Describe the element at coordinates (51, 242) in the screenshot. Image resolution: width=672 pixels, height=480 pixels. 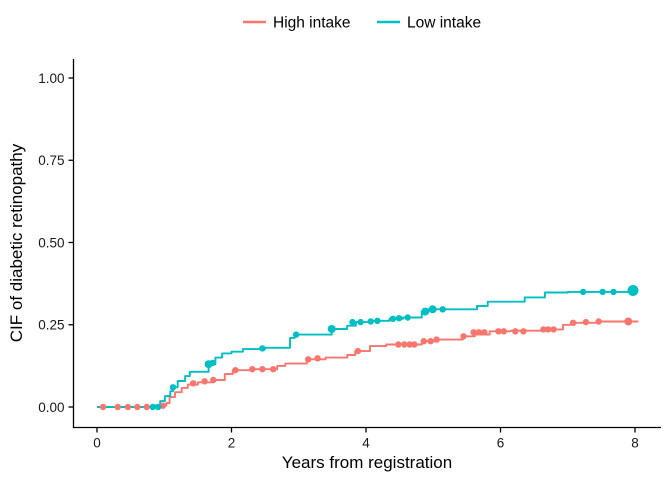
I see `y-tick-label: 0.50` at that location.